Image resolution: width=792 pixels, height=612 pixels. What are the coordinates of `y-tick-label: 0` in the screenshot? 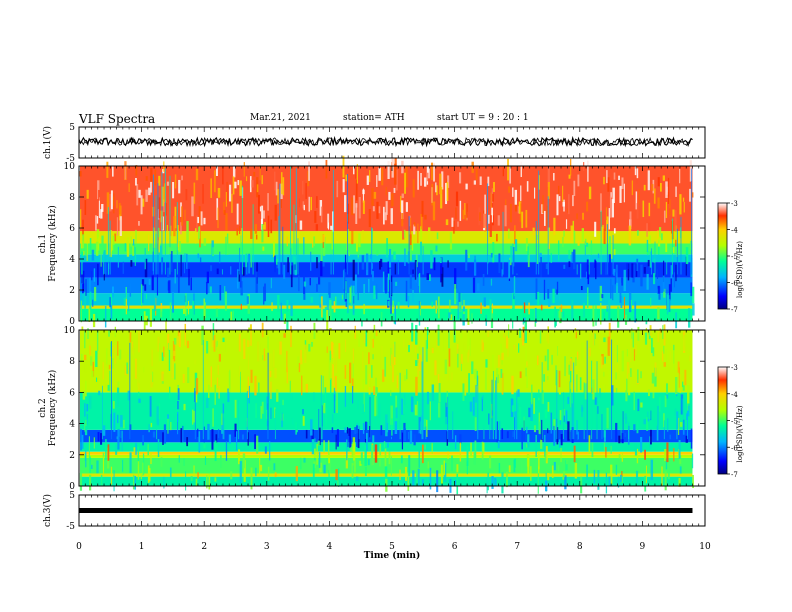 It's located at (72, 487).